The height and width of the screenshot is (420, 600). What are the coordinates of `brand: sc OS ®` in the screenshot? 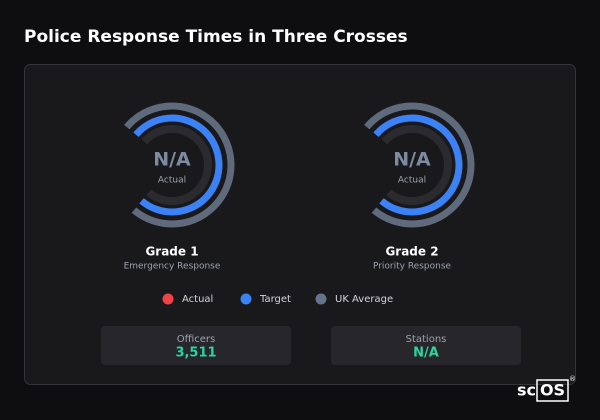 It's located at (546, 388).